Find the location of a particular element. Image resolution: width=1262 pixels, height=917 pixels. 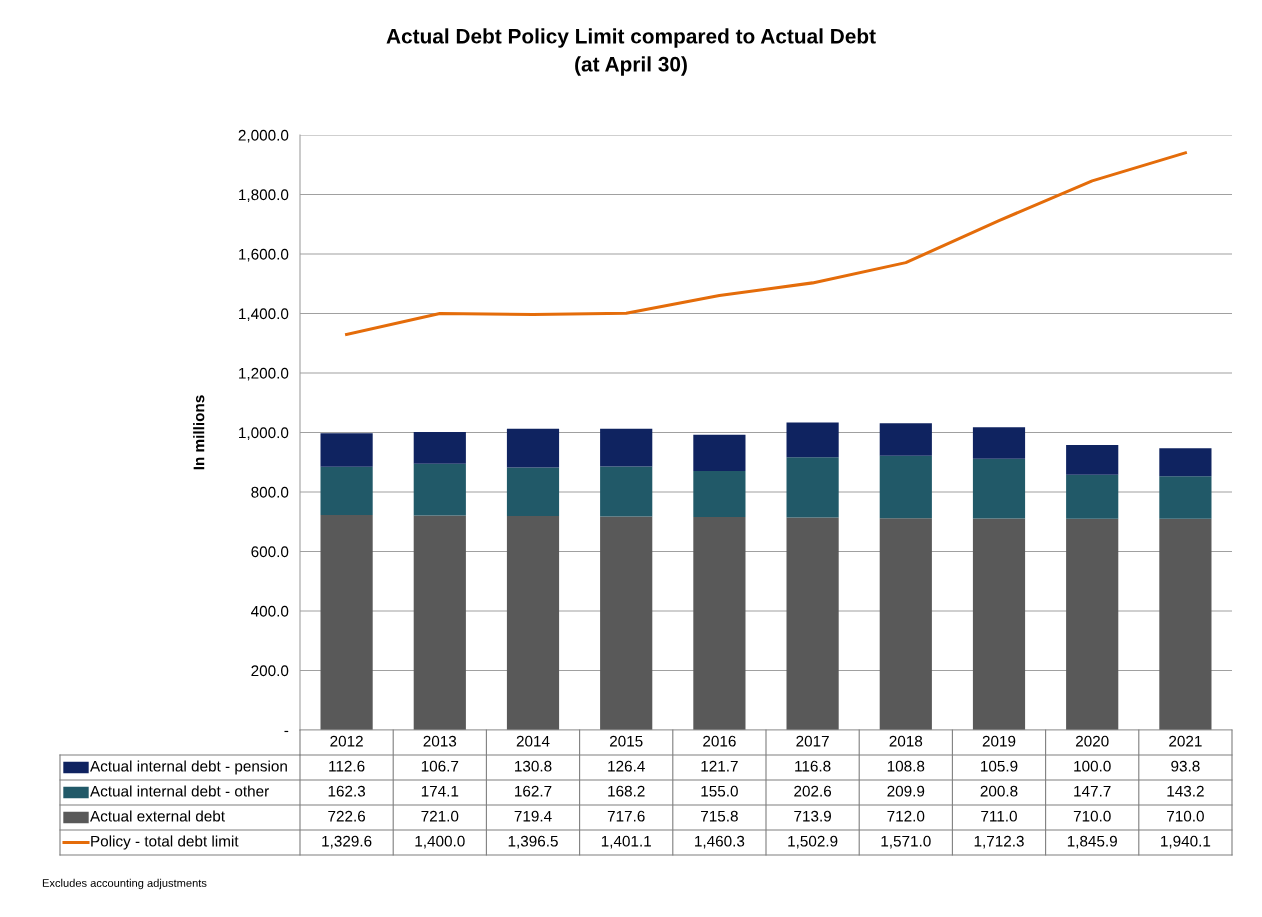

data-label: 712.0 is located at coordinates (906, 816).